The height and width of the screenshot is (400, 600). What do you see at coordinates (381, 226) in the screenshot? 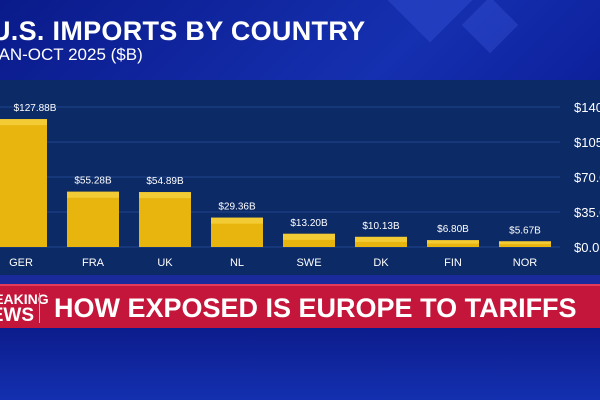
I see `data-label: $10.13B` at bounding box center [381, 226].